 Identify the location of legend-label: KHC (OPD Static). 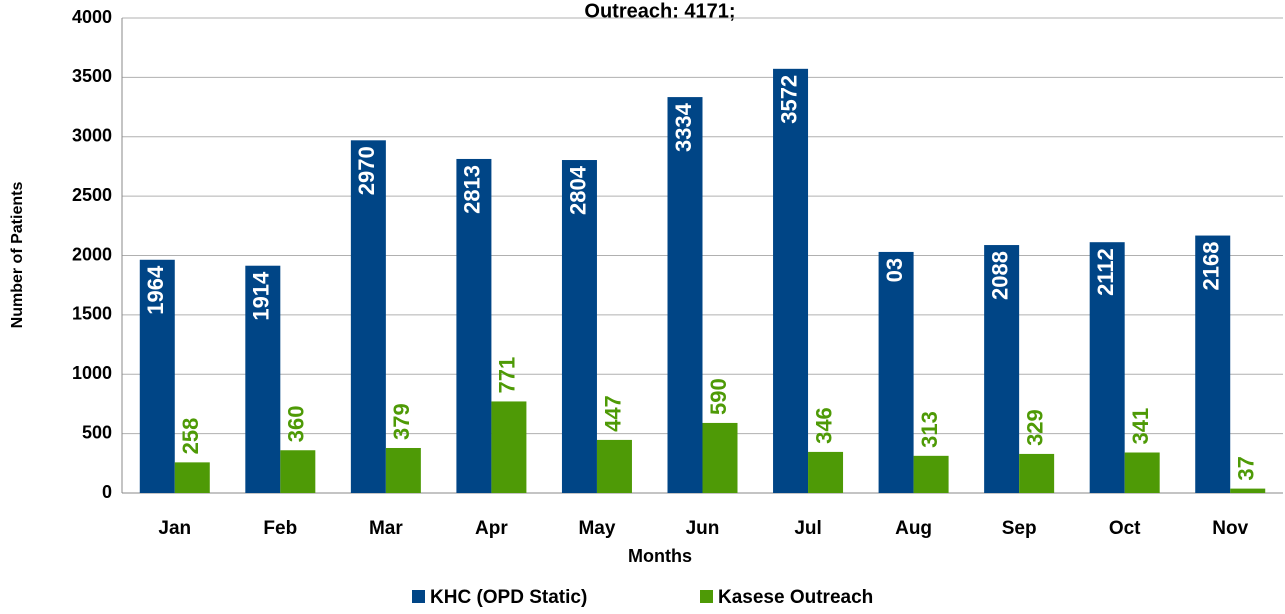
(508, 597).